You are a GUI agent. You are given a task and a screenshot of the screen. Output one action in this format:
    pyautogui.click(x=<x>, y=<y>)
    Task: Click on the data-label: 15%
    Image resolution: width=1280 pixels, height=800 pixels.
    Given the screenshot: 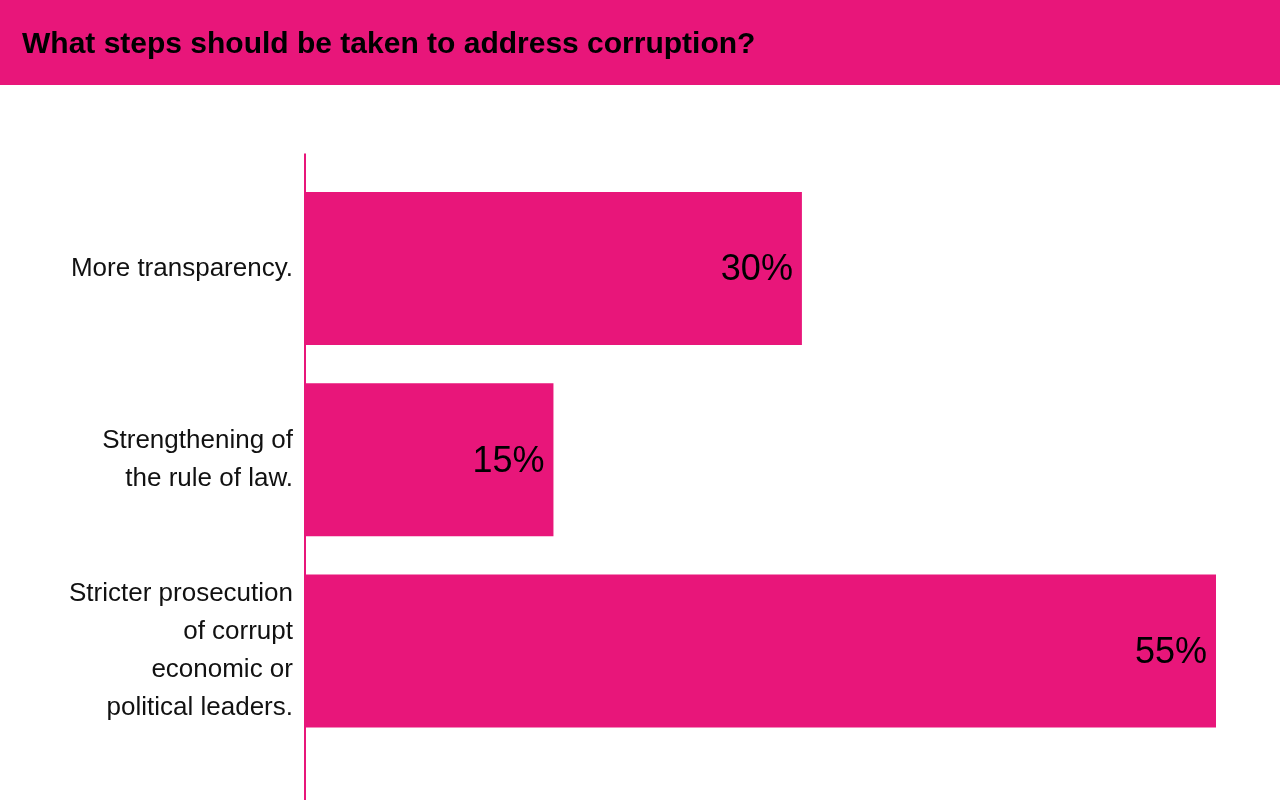 What is the action you would take?
    pyautogui.click(x=508, y=459)
    